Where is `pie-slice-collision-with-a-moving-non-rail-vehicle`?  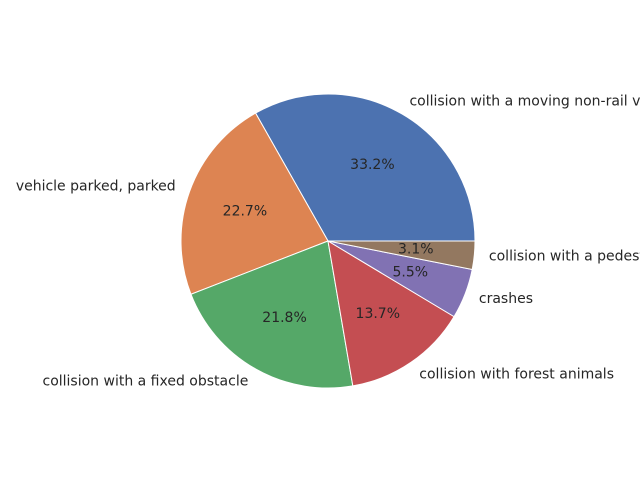
pie-slice-collision-with-a-moving-non-rail-vehicle is located at coordinates (365, 167).